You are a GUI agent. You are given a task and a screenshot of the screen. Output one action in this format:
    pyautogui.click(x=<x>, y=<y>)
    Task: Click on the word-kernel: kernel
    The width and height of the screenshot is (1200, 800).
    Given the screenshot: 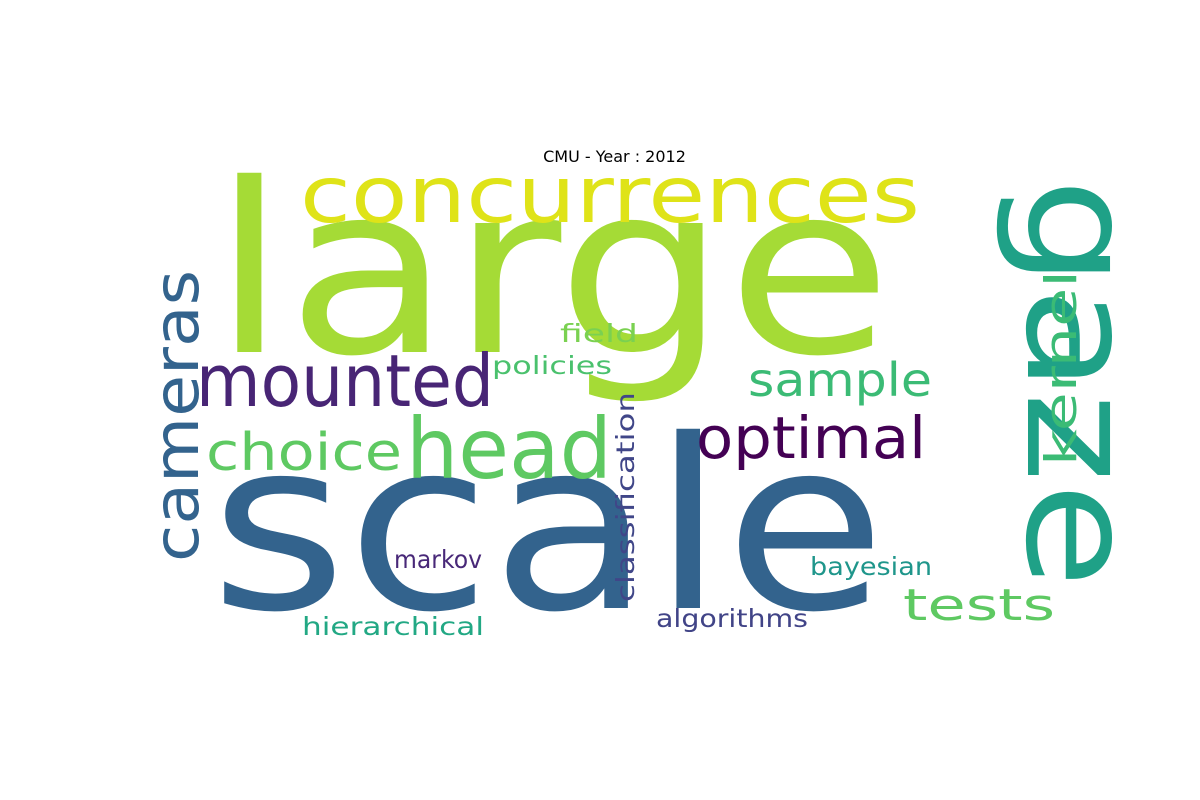 What is the action you would take?
    pyautogui.click(x=1061, y=368)
    